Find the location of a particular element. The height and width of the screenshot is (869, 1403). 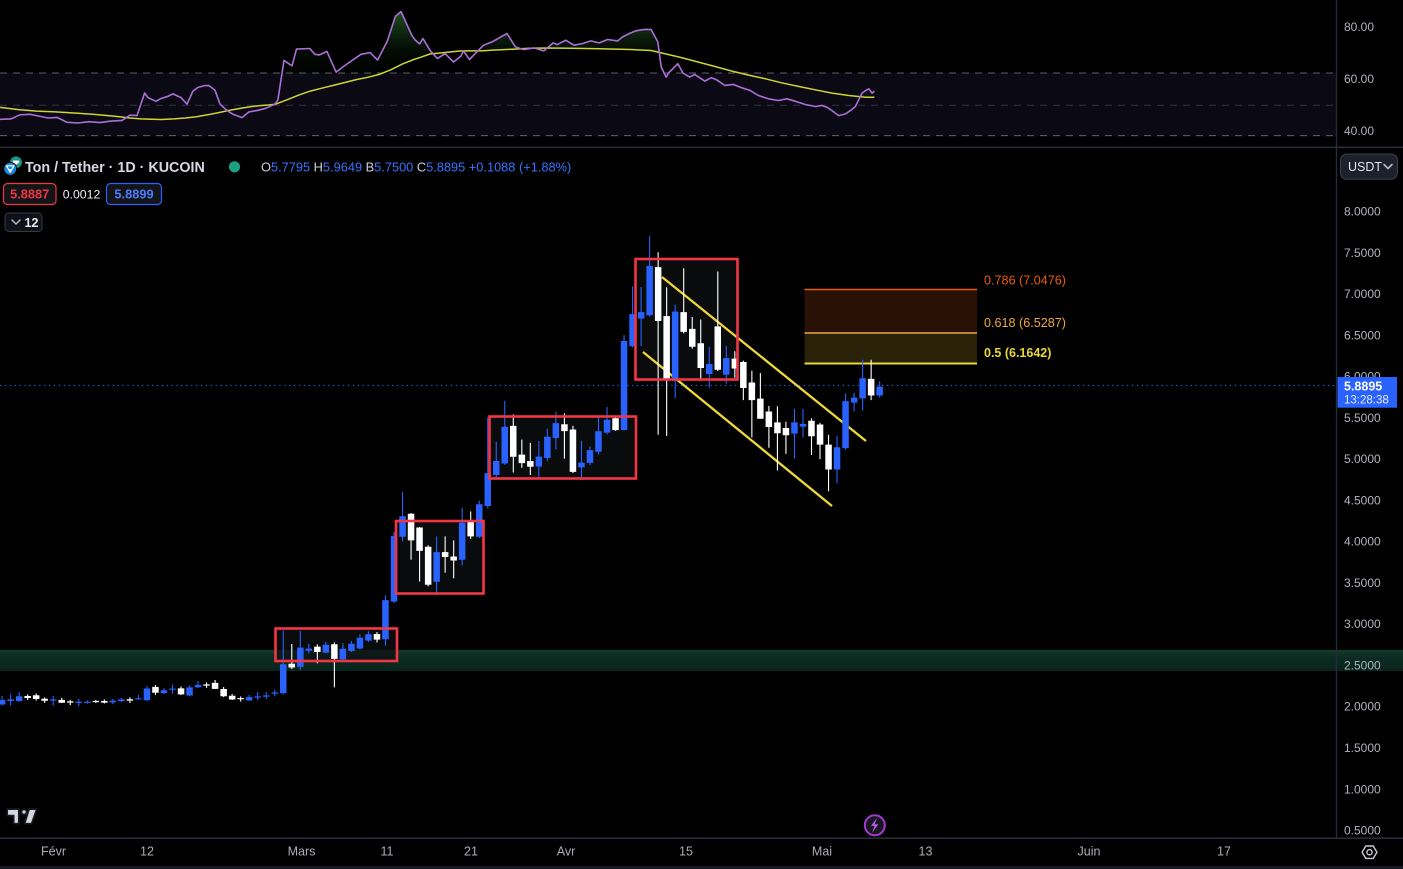

svg-text: 60.00 is located at coordinates (1359, 79).